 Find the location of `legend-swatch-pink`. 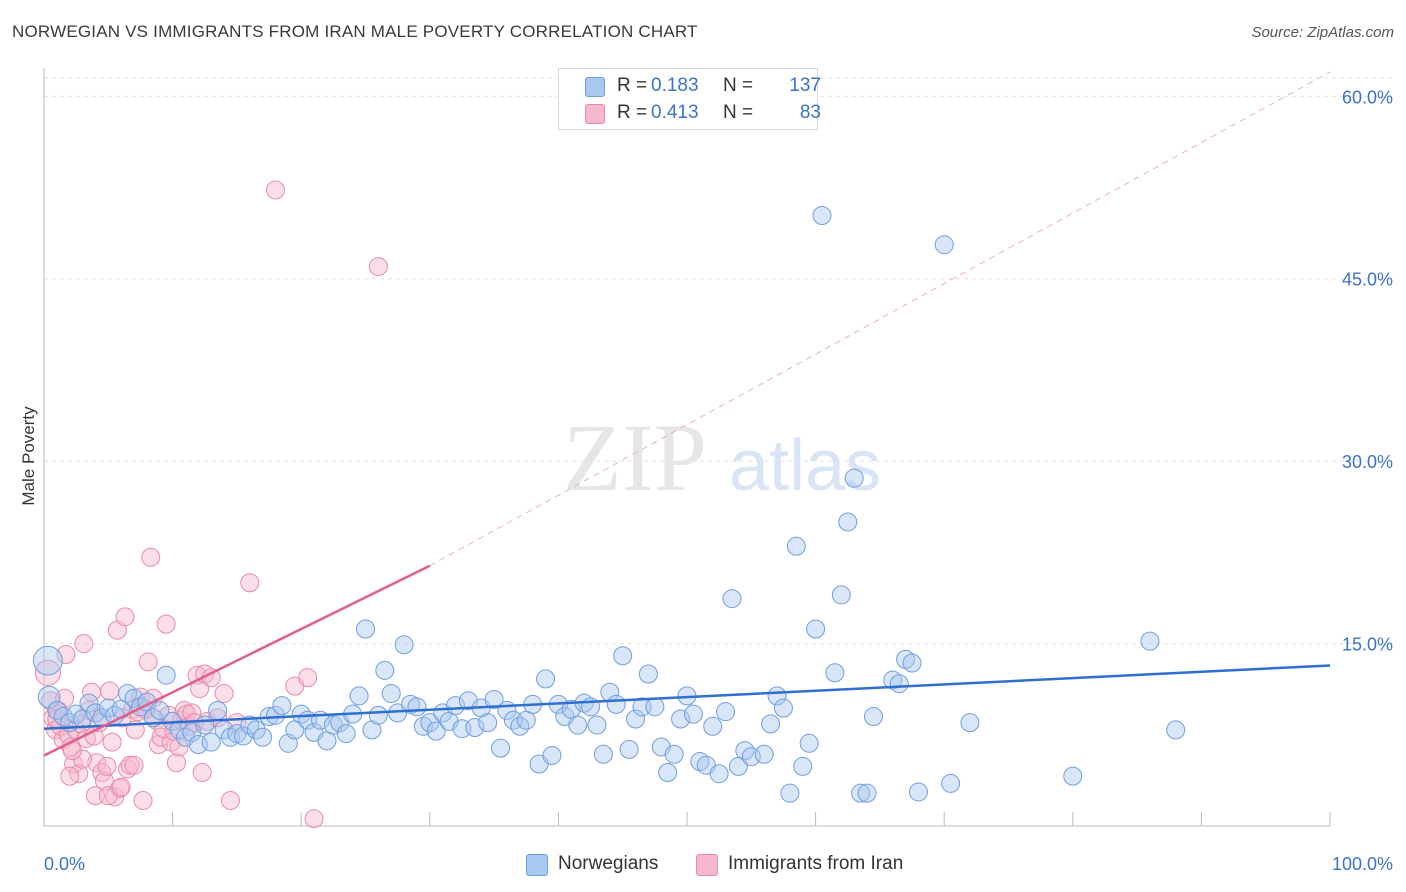

legend-swatch-pink is located at coordinates (595, 114).